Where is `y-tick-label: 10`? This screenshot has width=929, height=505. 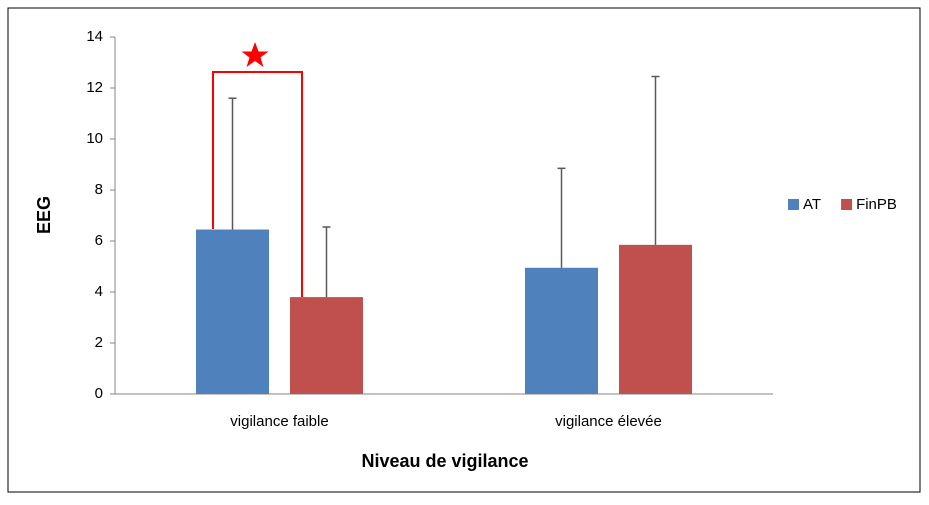 y-tick-label: 10 is located at coordinates (94, 138).